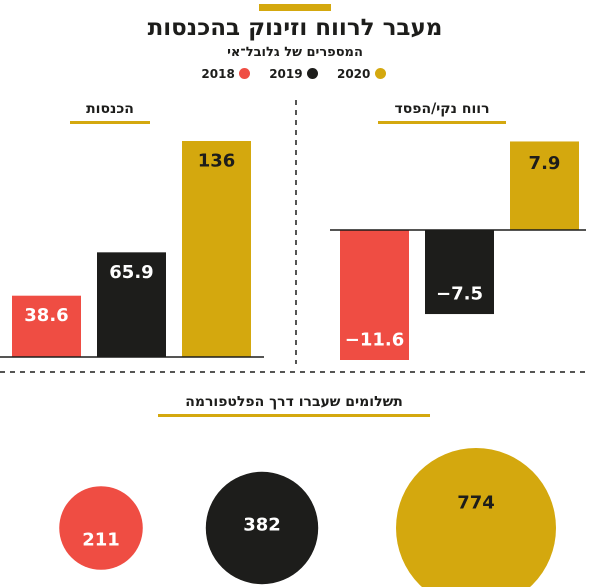  I want to click on legend-label-2020: 2020, so click(353, 74).